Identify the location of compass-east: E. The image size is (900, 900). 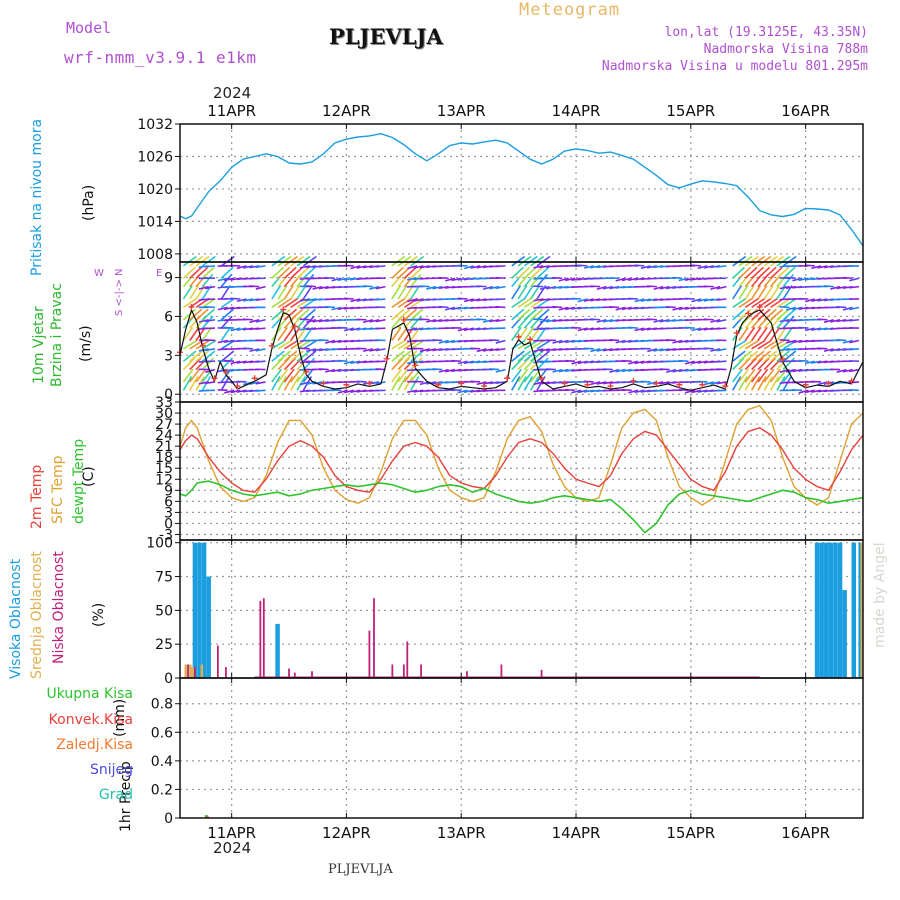
(159, 273).